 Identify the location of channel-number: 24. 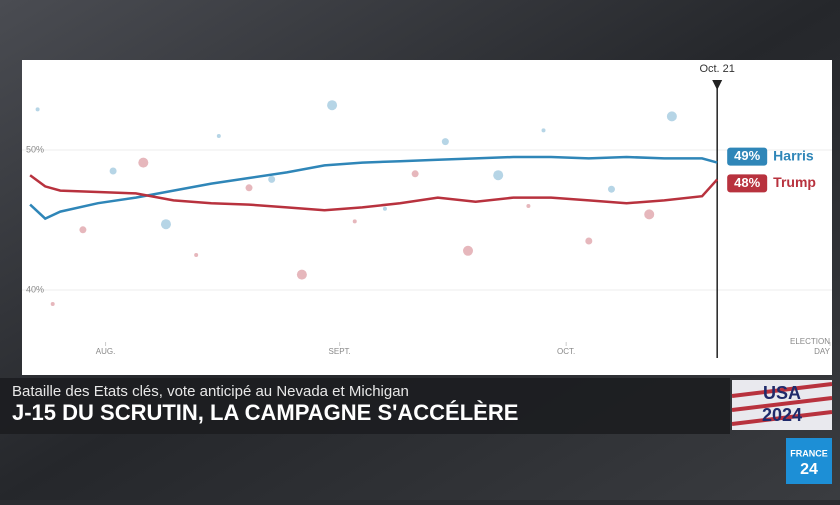
(809, 469).